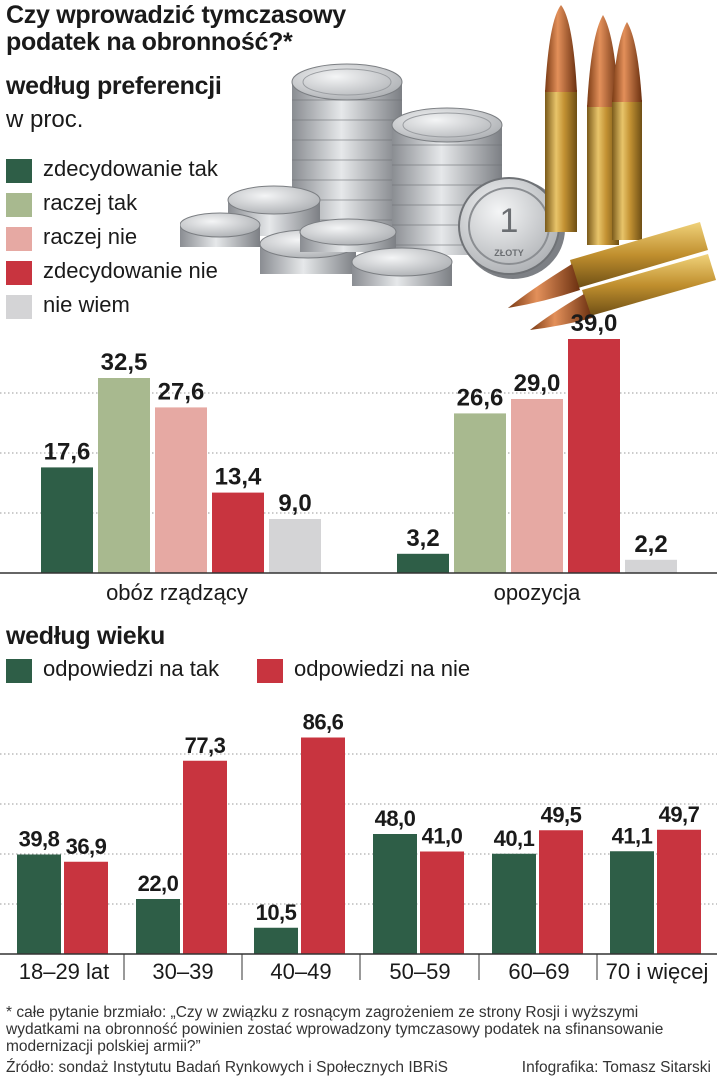  Describe the element at coordinates (650, 544) in the screenshot. I see `data-label: 2,2` at that location.